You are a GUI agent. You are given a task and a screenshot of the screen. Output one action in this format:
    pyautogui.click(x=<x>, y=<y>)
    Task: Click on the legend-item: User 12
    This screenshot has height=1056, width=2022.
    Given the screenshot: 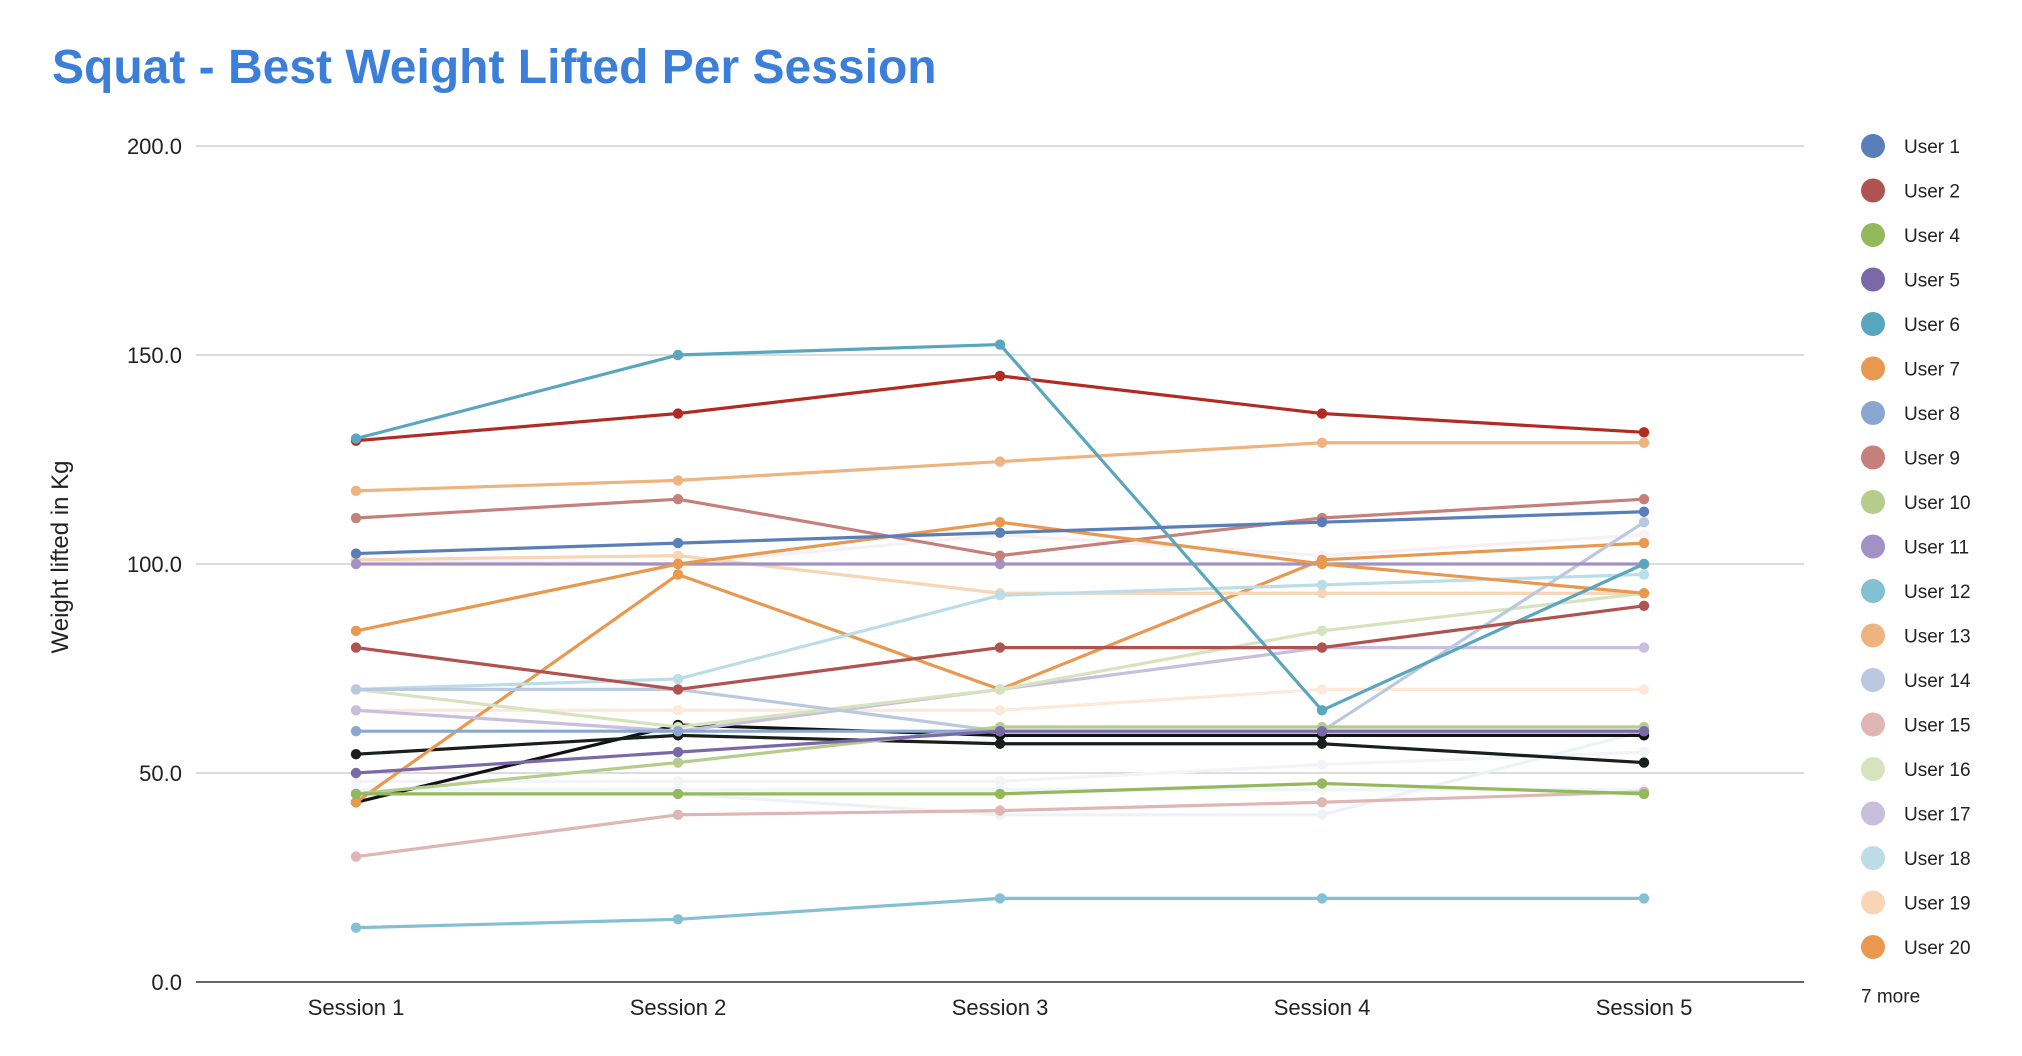 What is the action you would take?
    pyautogui.click(x=1916, y=591)
    